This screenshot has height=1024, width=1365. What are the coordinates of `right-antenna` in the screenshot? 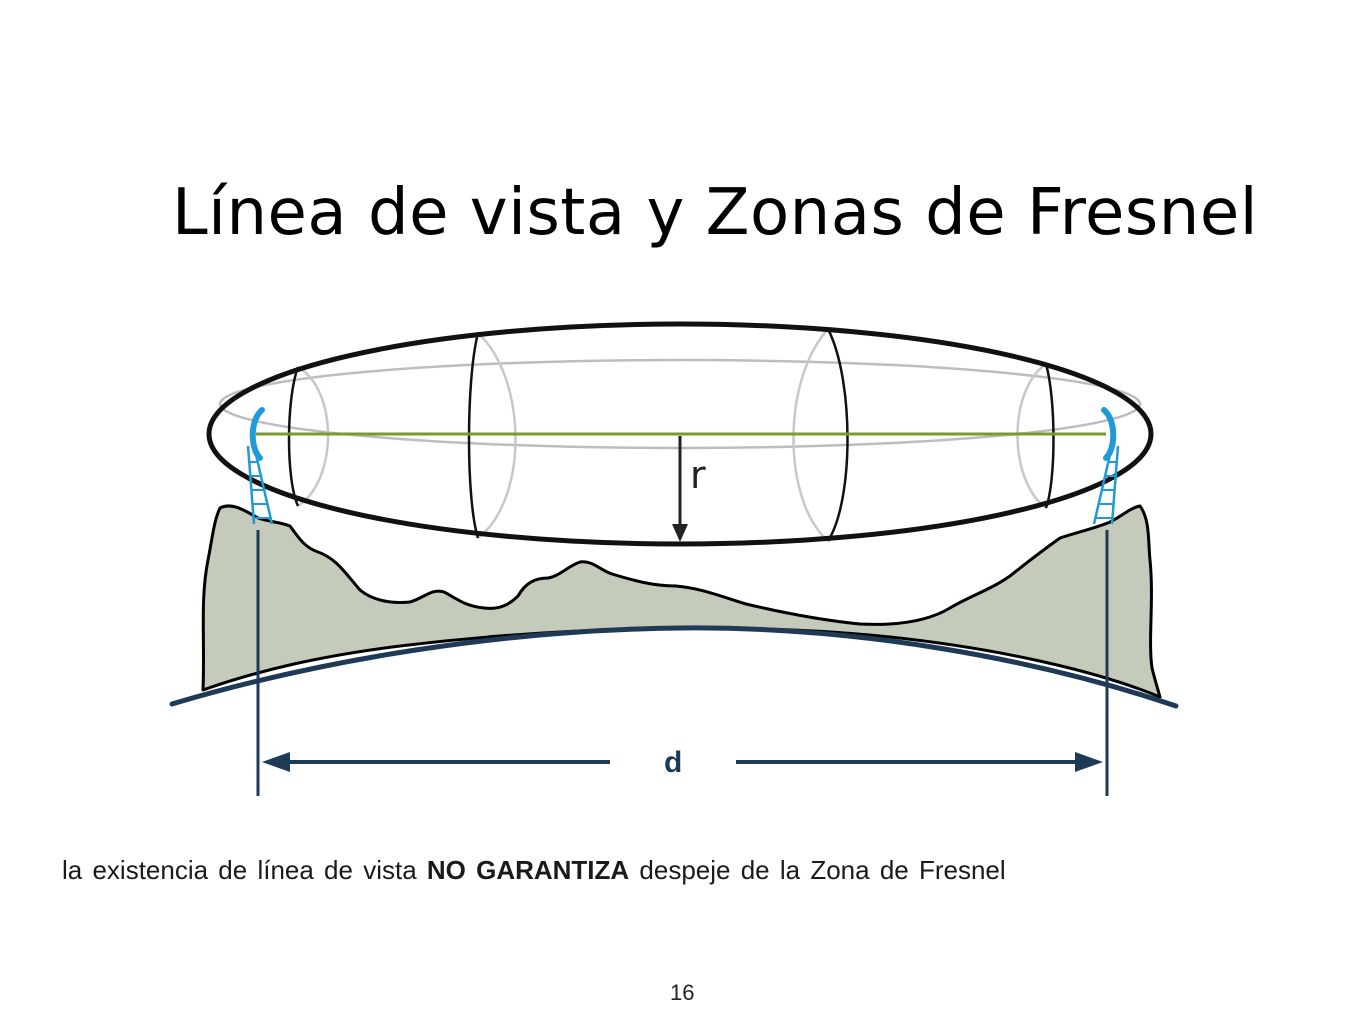 It's located at (1106, 466).